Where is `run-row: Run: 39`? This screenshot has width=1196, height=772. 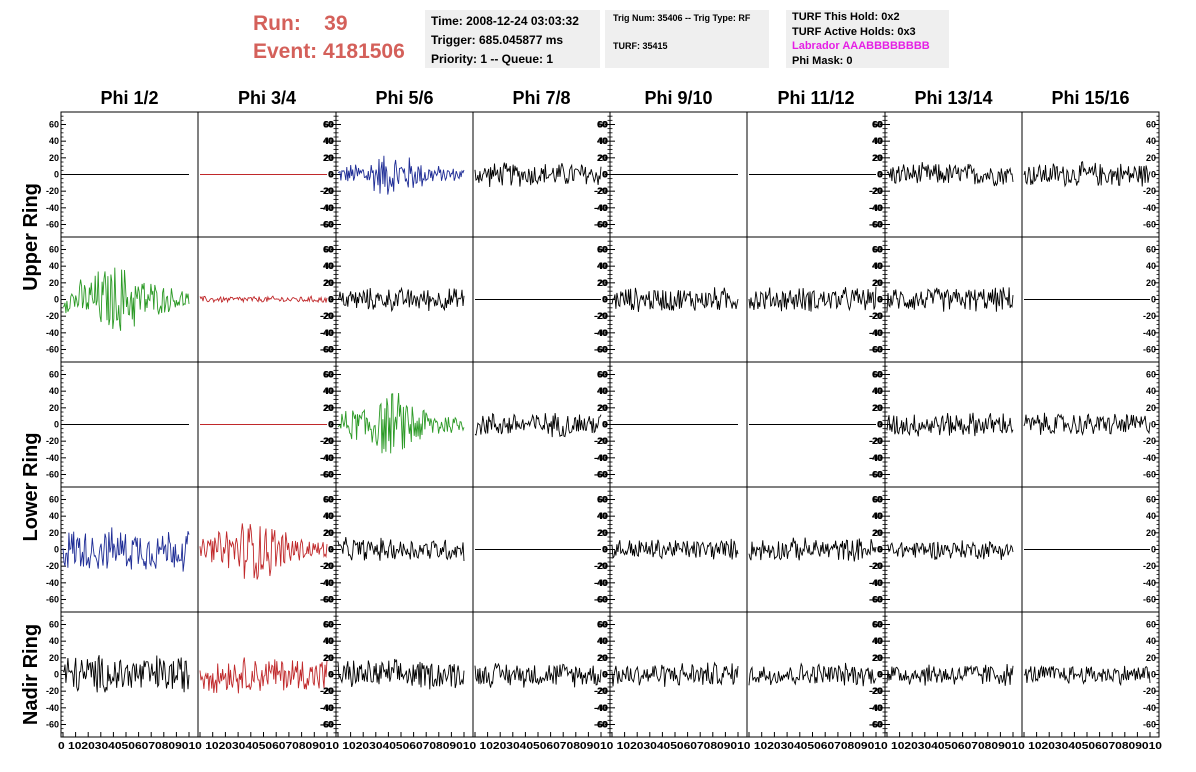 run-row: Run: 39 is located at coordinates (329, 24).